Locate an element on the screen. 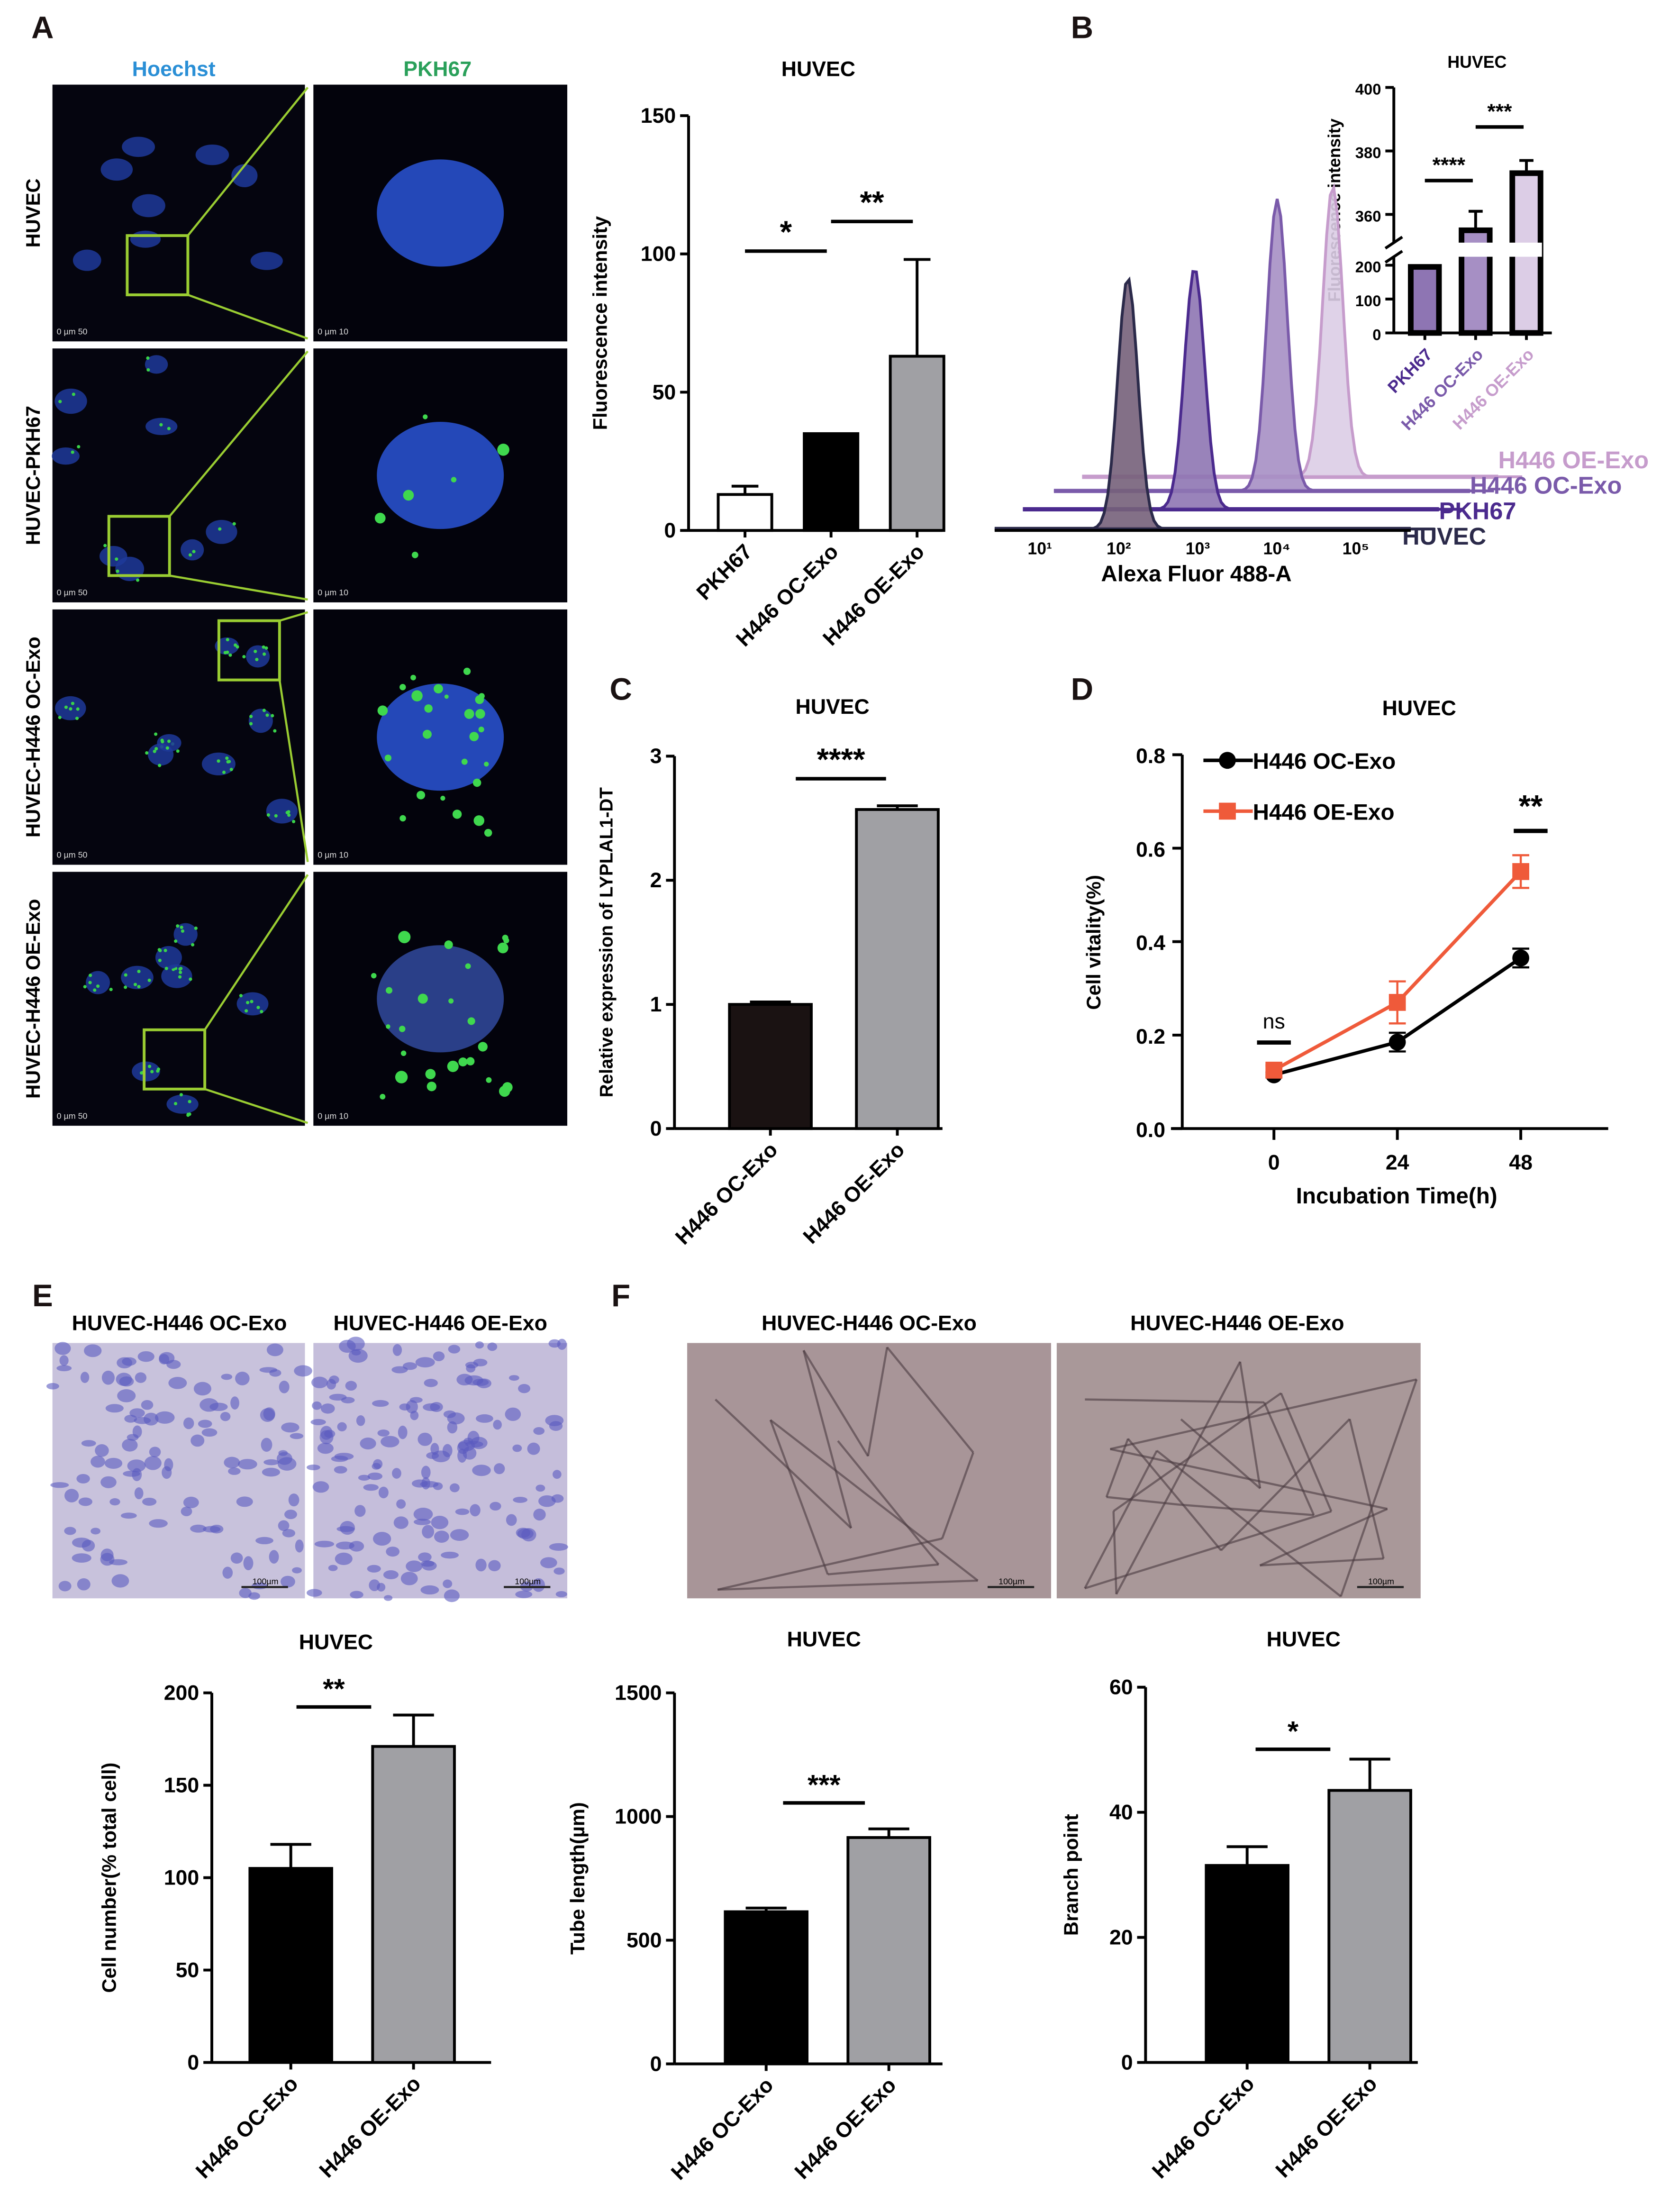  micrograph: HUVEC-H446 OC-Exo 100µm is located at coordinates (179, 1456).